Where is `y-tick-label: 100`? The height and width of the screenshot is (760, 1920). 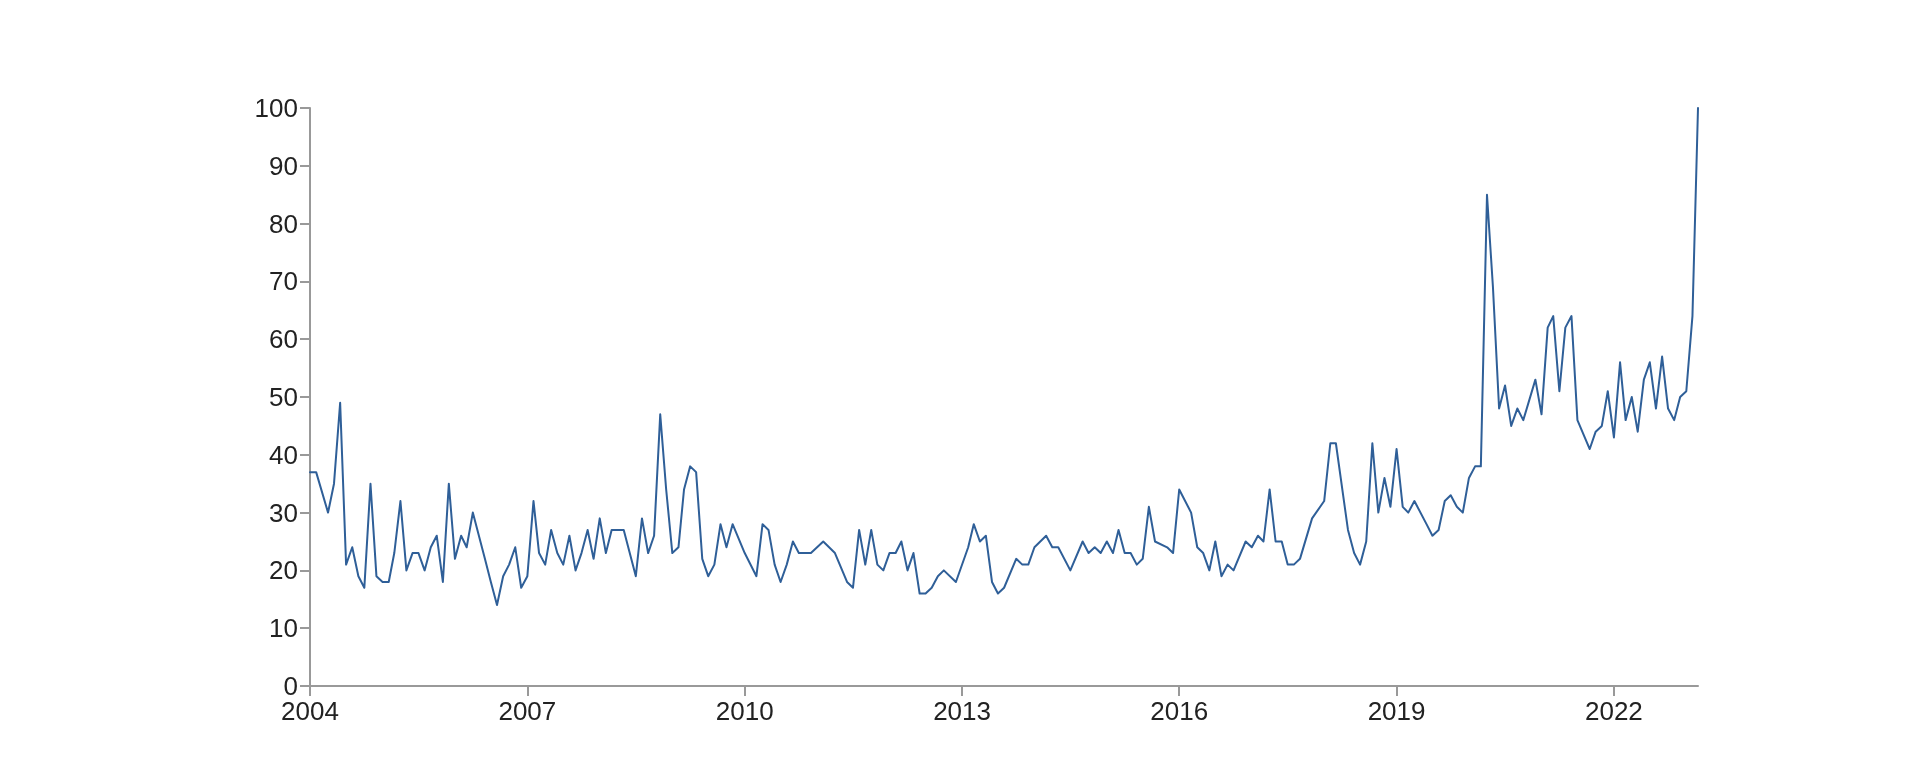 y-tick-label: 100 is located at coordinates (276, 108).